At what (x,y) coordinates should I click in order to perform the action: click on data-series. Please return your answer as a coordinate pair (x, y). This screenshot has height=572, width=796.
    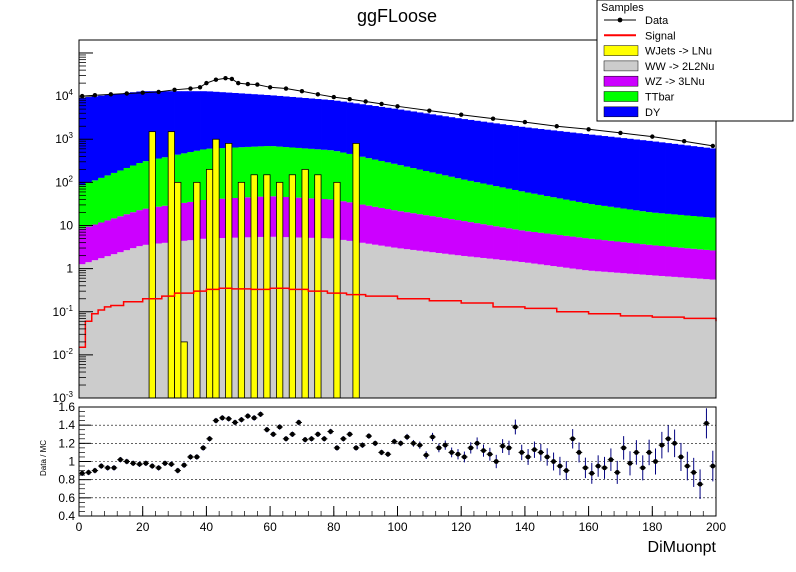
    Looking at the image, I should click on (397, 112).